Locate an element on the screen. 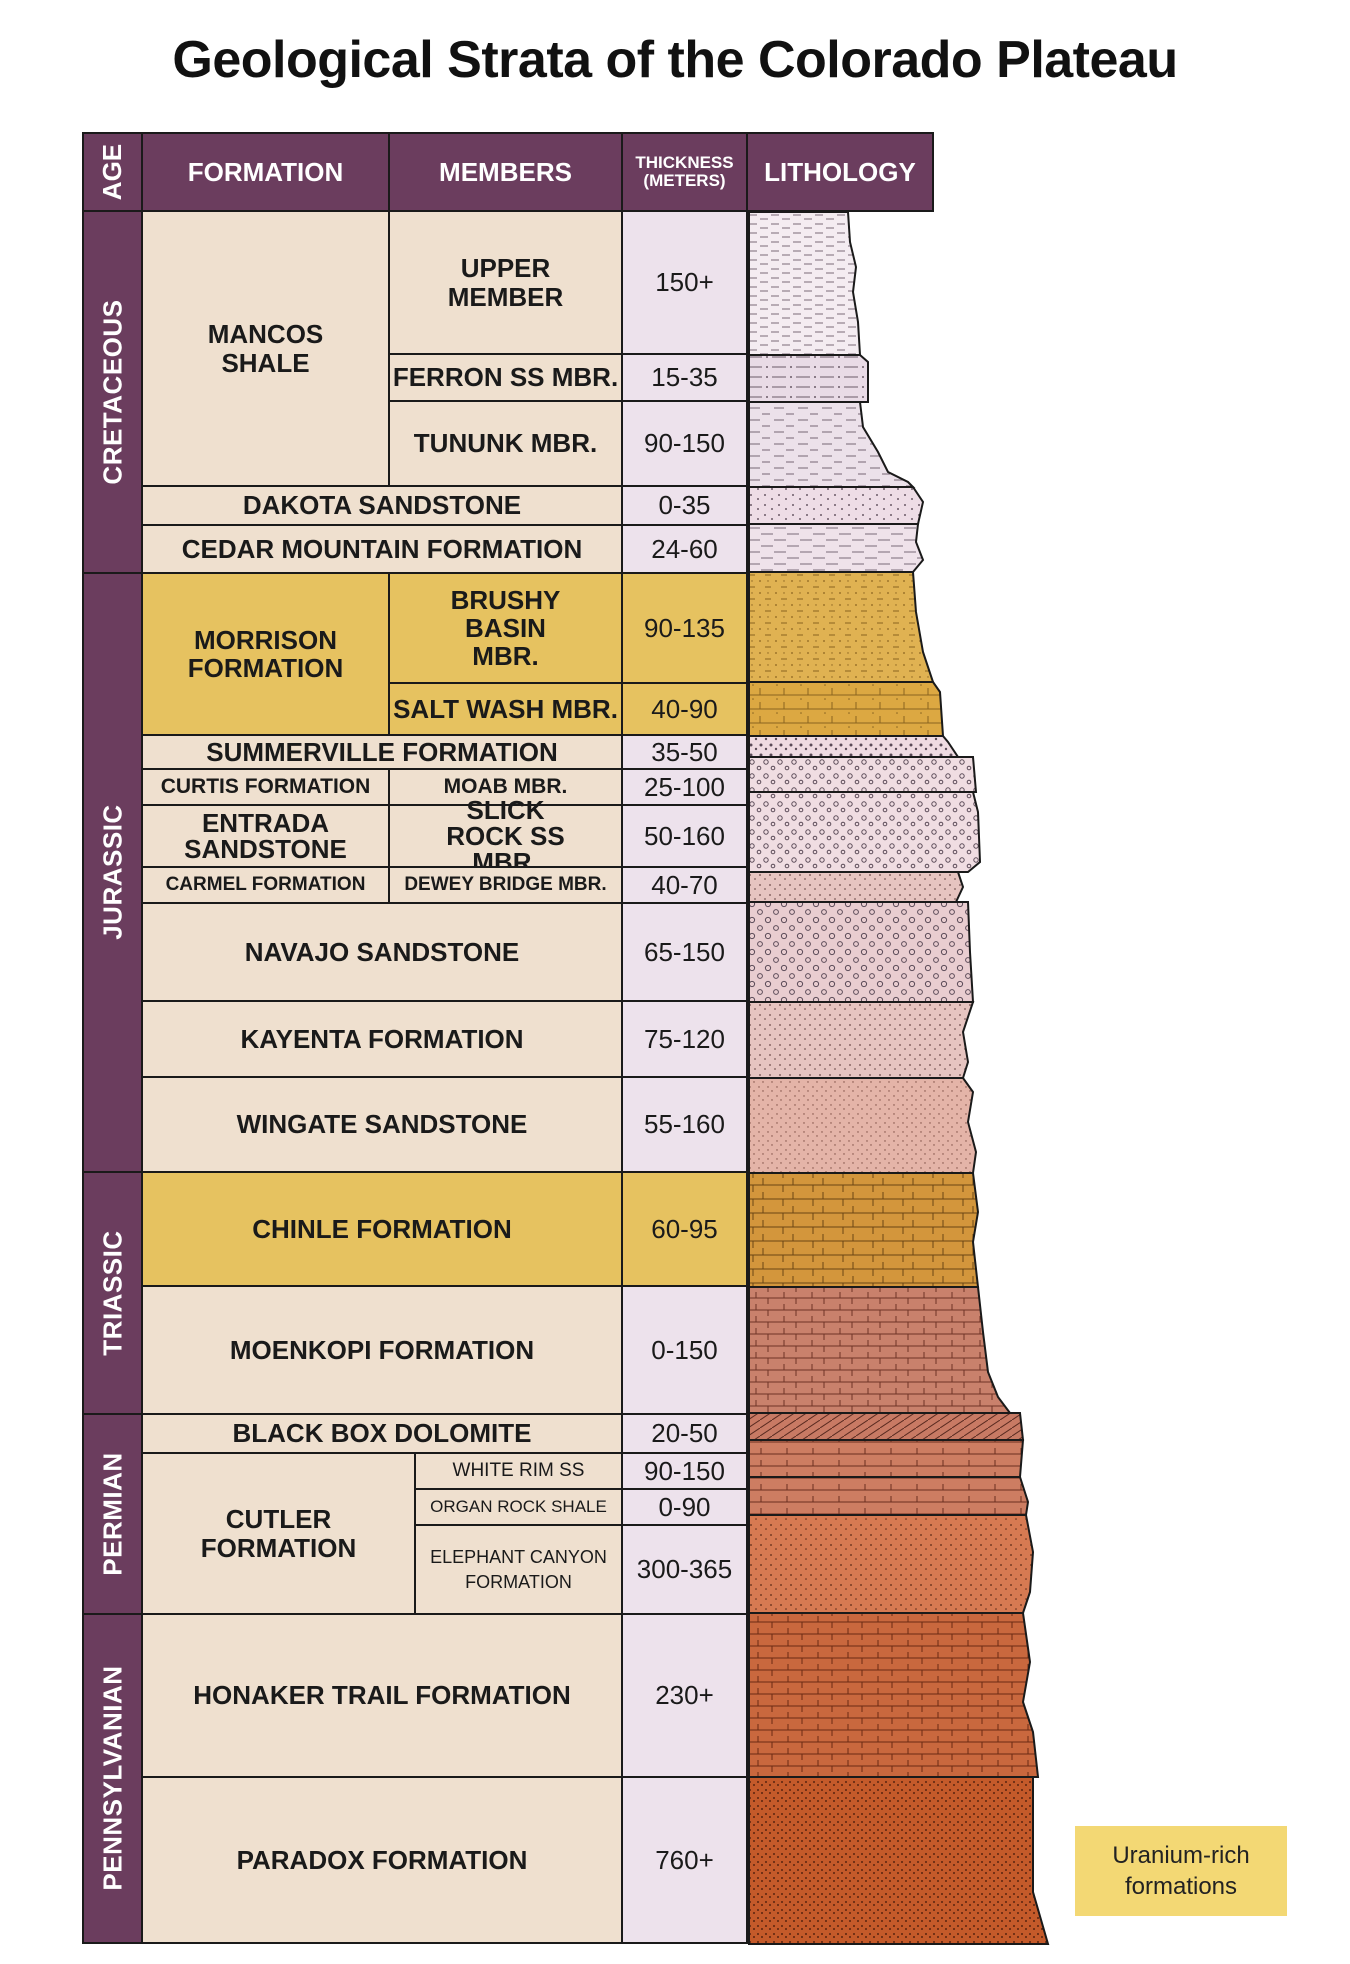  header-age: AGE is located at coordinates (112, 172).